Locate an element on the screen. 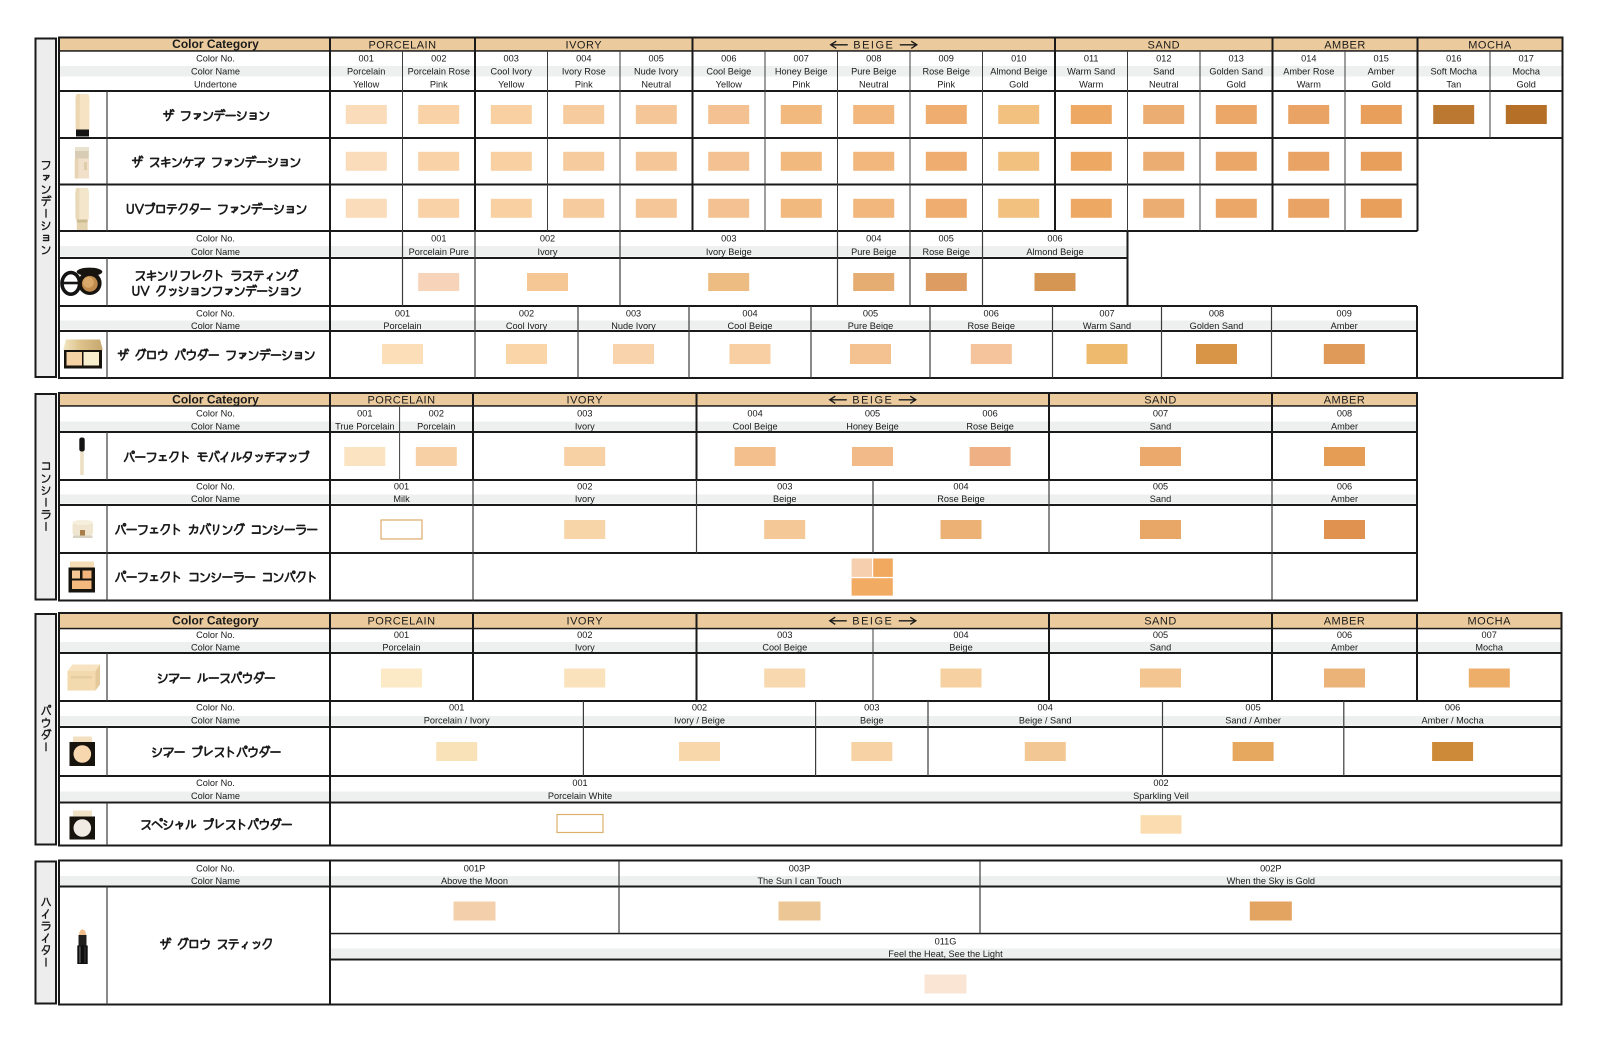 This screenshot has height=1046, width=1600. svg-text: 003P is located at coordinates (799, 869).